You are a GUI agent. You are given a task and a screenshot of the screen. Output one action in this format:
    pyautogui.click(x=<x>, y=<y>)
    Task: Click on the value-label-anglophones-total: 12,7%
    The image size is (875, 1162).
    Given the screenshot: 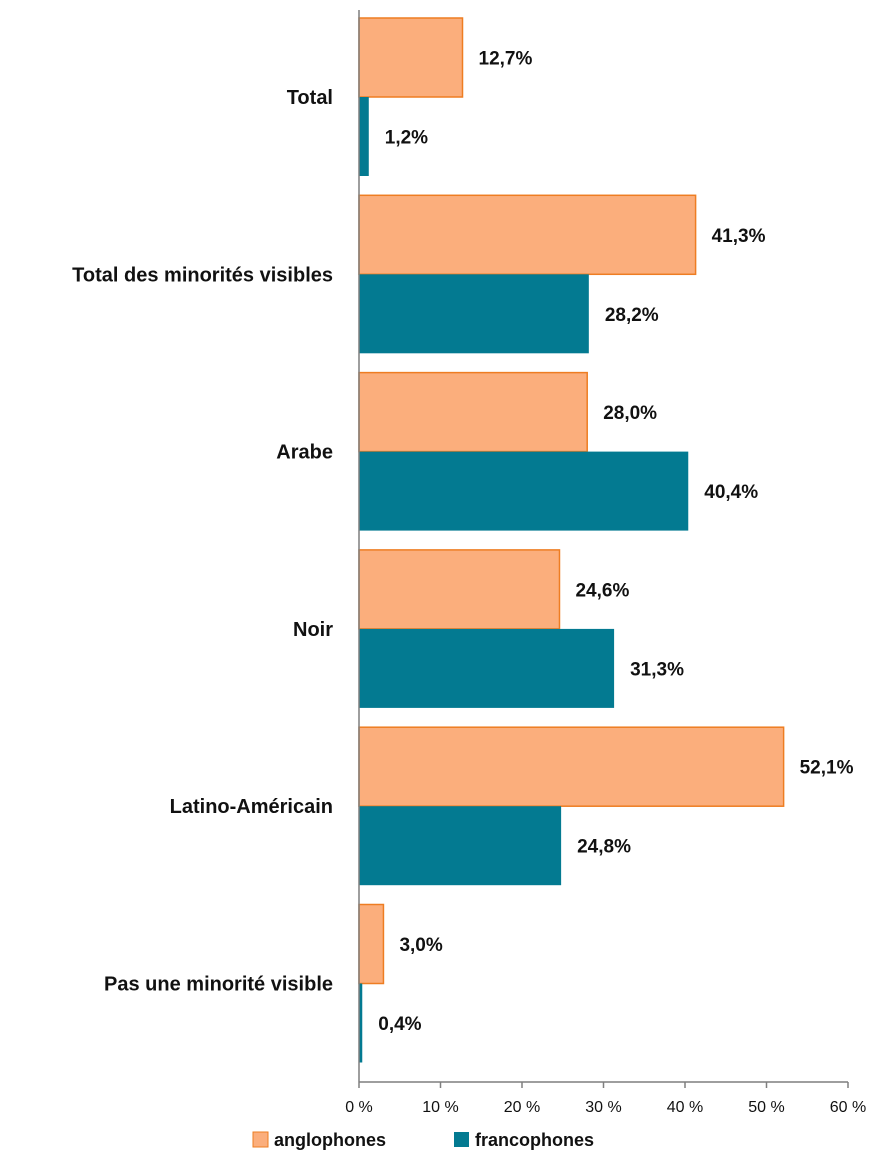 What is the action you would take?
    pyautogui.click(x=506, y=59)
    